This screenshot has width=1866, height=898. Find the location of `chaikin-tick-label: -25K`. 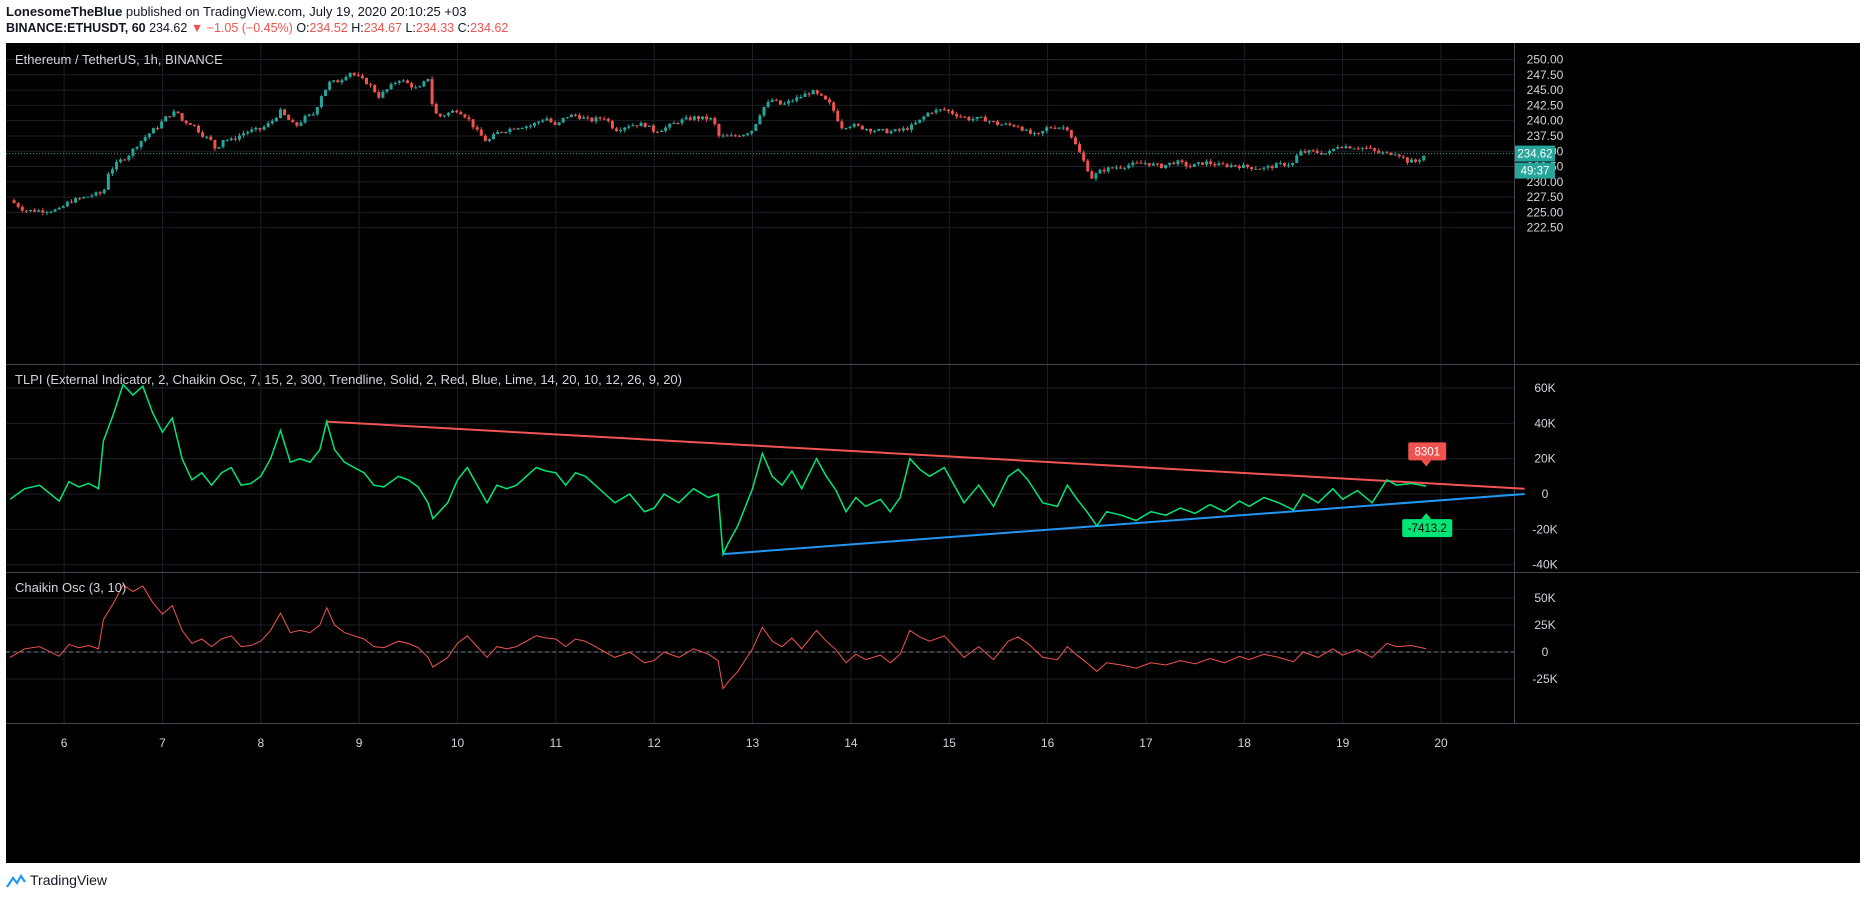

chaikin-tick-label: -25K is located at coordinates (1544, 679).